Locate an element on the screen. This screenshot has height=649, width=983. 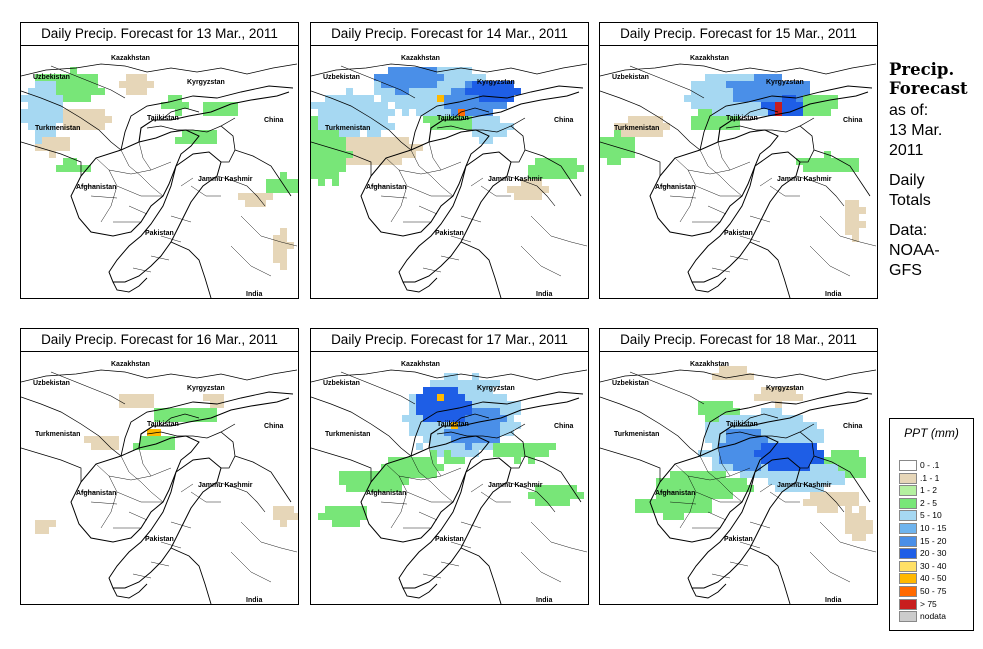
legend-item: 40 - 50 is located at coordinates (922, 579).